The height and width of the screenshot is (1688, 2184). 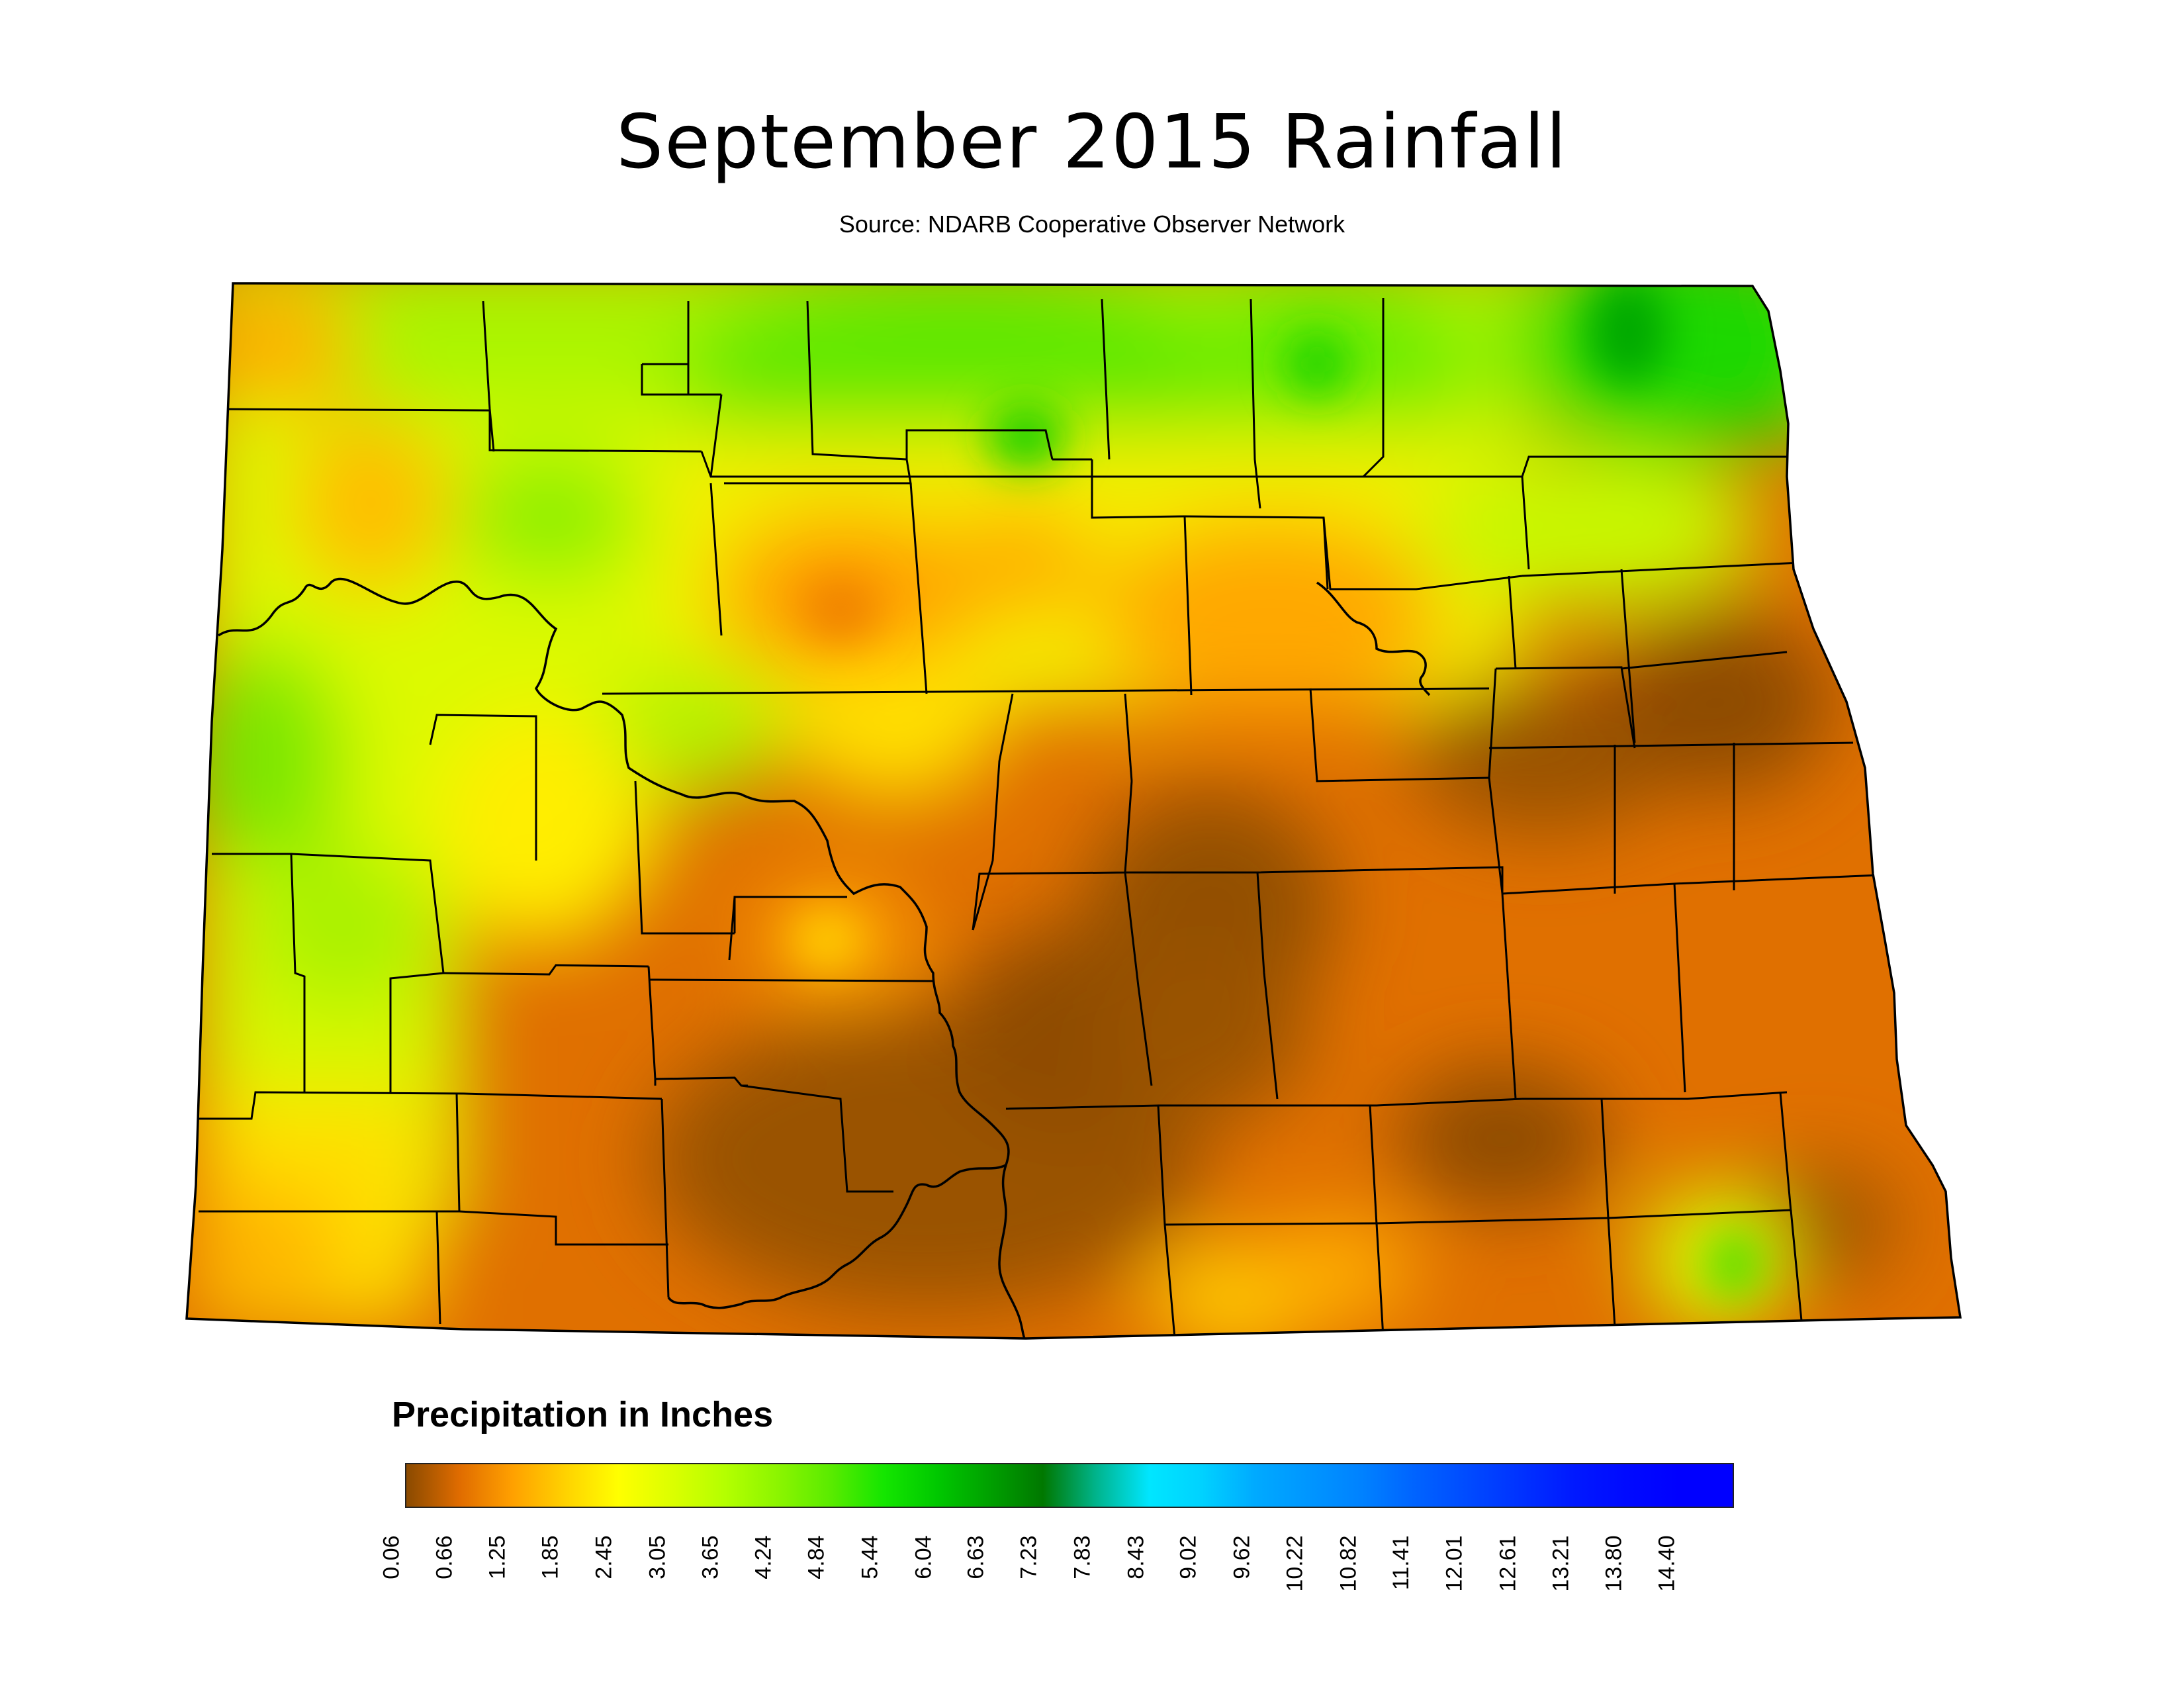 I want to click on legend-tick-label: 12.61, so click(x=1508, y=1569).